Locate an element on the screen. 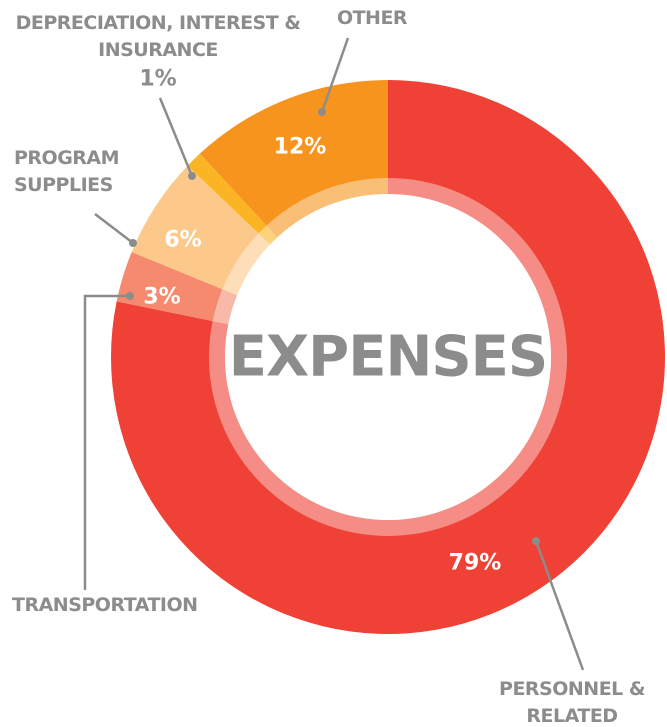  value-label: 79% is located at coordinates (475, 563).